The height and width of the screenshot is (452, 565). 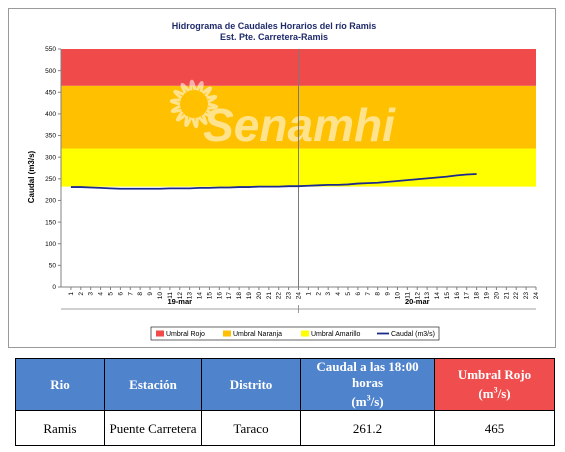 What do you see at coordinates (153, 384) in the screenshot?
I see `header-estacion: Estación` at bounding box center [153, 384].